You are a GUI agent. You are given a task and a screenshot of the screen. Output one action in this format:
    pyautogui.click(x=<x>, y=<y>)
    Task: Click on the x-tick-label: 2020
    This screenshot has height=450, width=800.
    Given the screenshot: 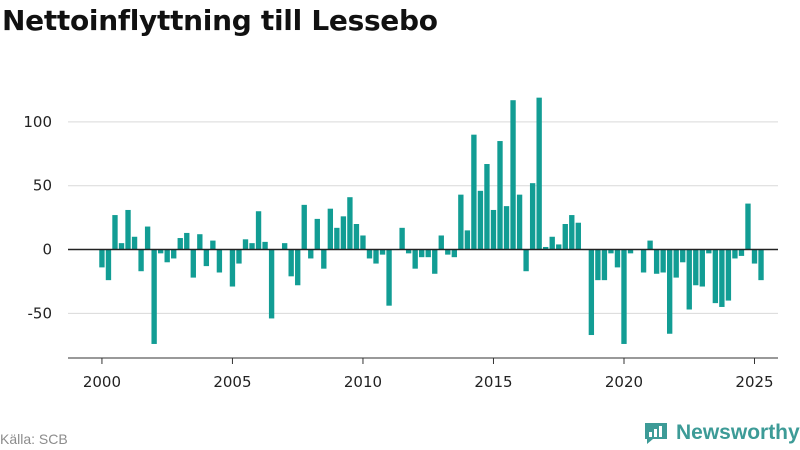 What is the action you would take?
    pyautogui.click(x=624, y=382)
    